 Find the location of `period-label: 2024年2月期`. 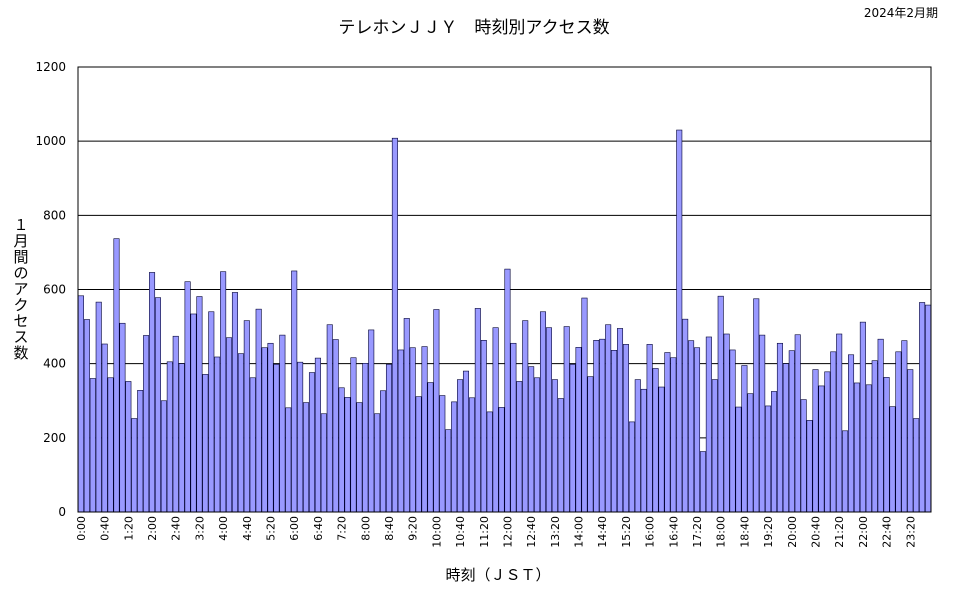

period-label: 2024年2月期 is located at coordinates (901, 13).